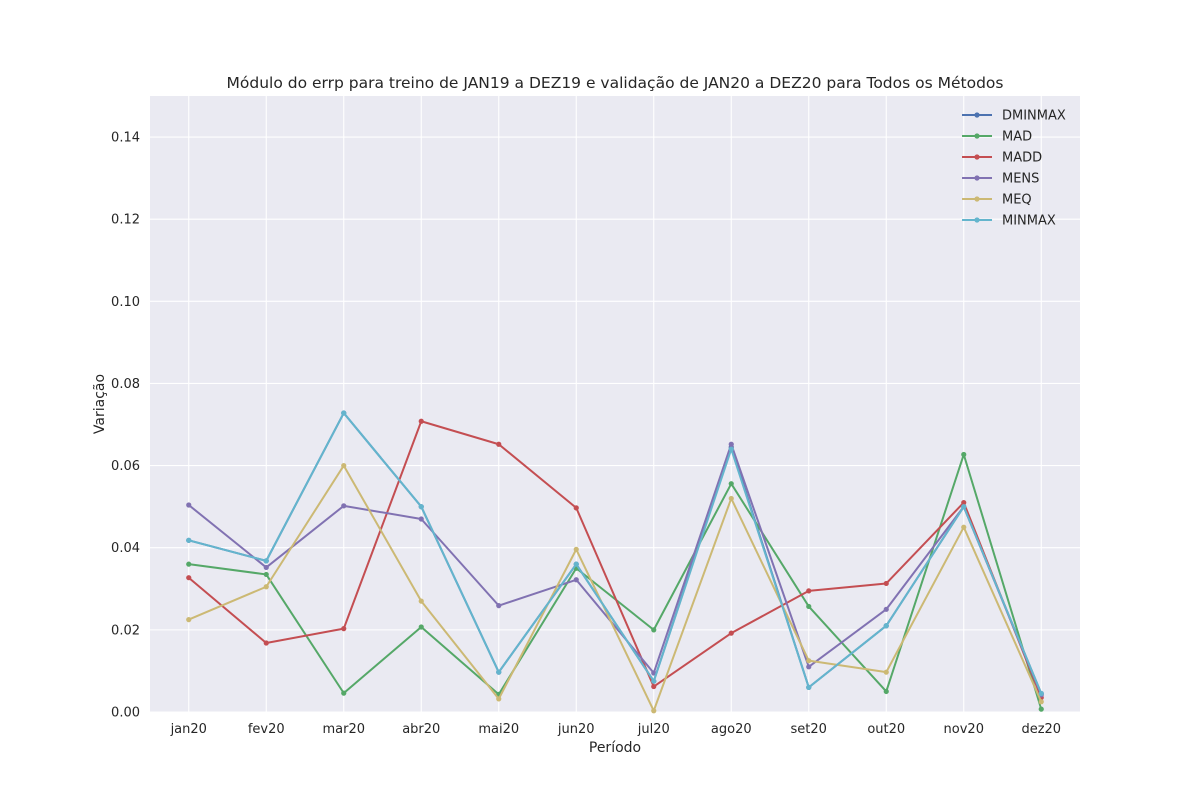 The width and height of the screenshot is (1200, 800). I want to click on legend-label: MEQ, so click(1017, 200).